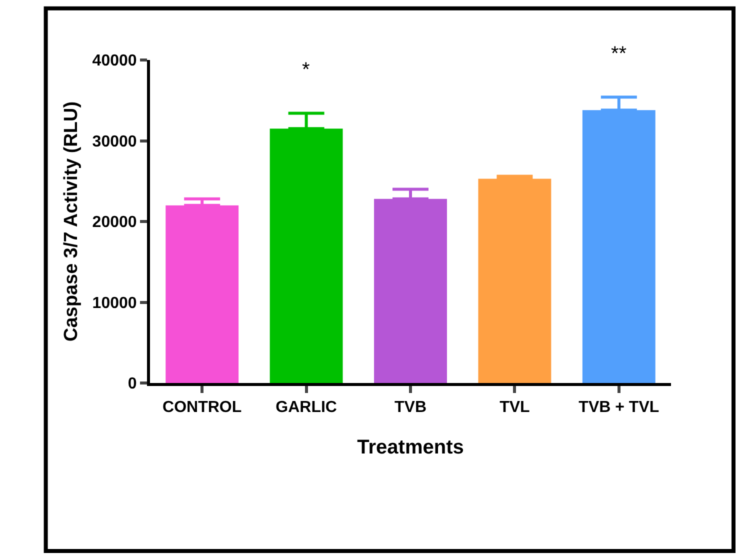 This screenshot has height=558, width=741. Describe the element at coordinates (619, 407) in the screenshot. I see `x-tick-label: TVB + TVL` at that location.